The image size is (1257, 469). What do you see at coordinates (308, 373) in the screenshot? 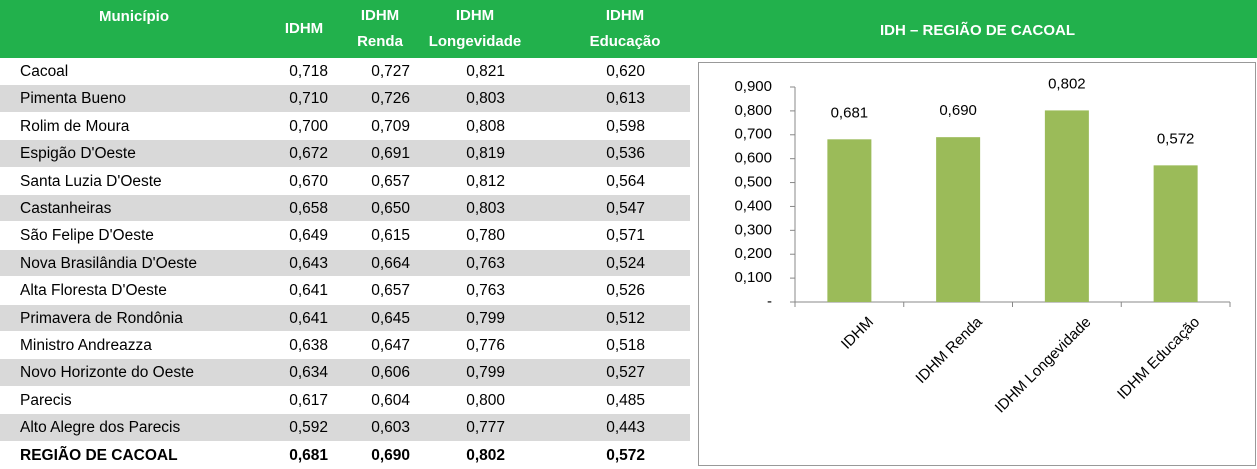
I see `table-cell: 0,634` at bounding box center [308, 373].